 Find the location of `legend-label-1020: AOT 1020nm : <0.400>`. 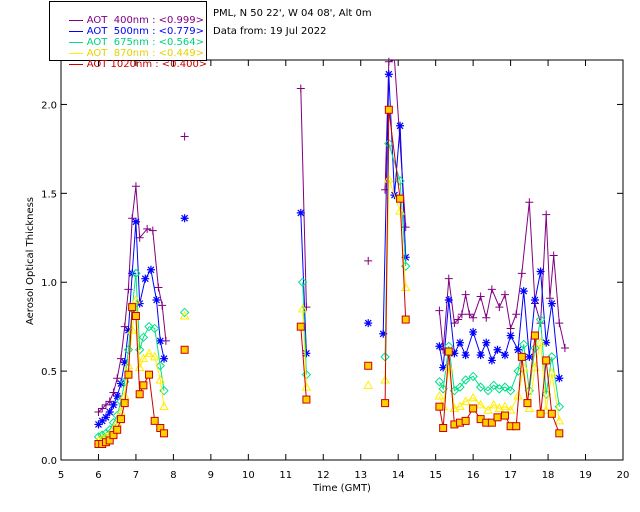

legend-label-1020: AOT 1020nm : <0.400> is located at coordinates (147, 64).